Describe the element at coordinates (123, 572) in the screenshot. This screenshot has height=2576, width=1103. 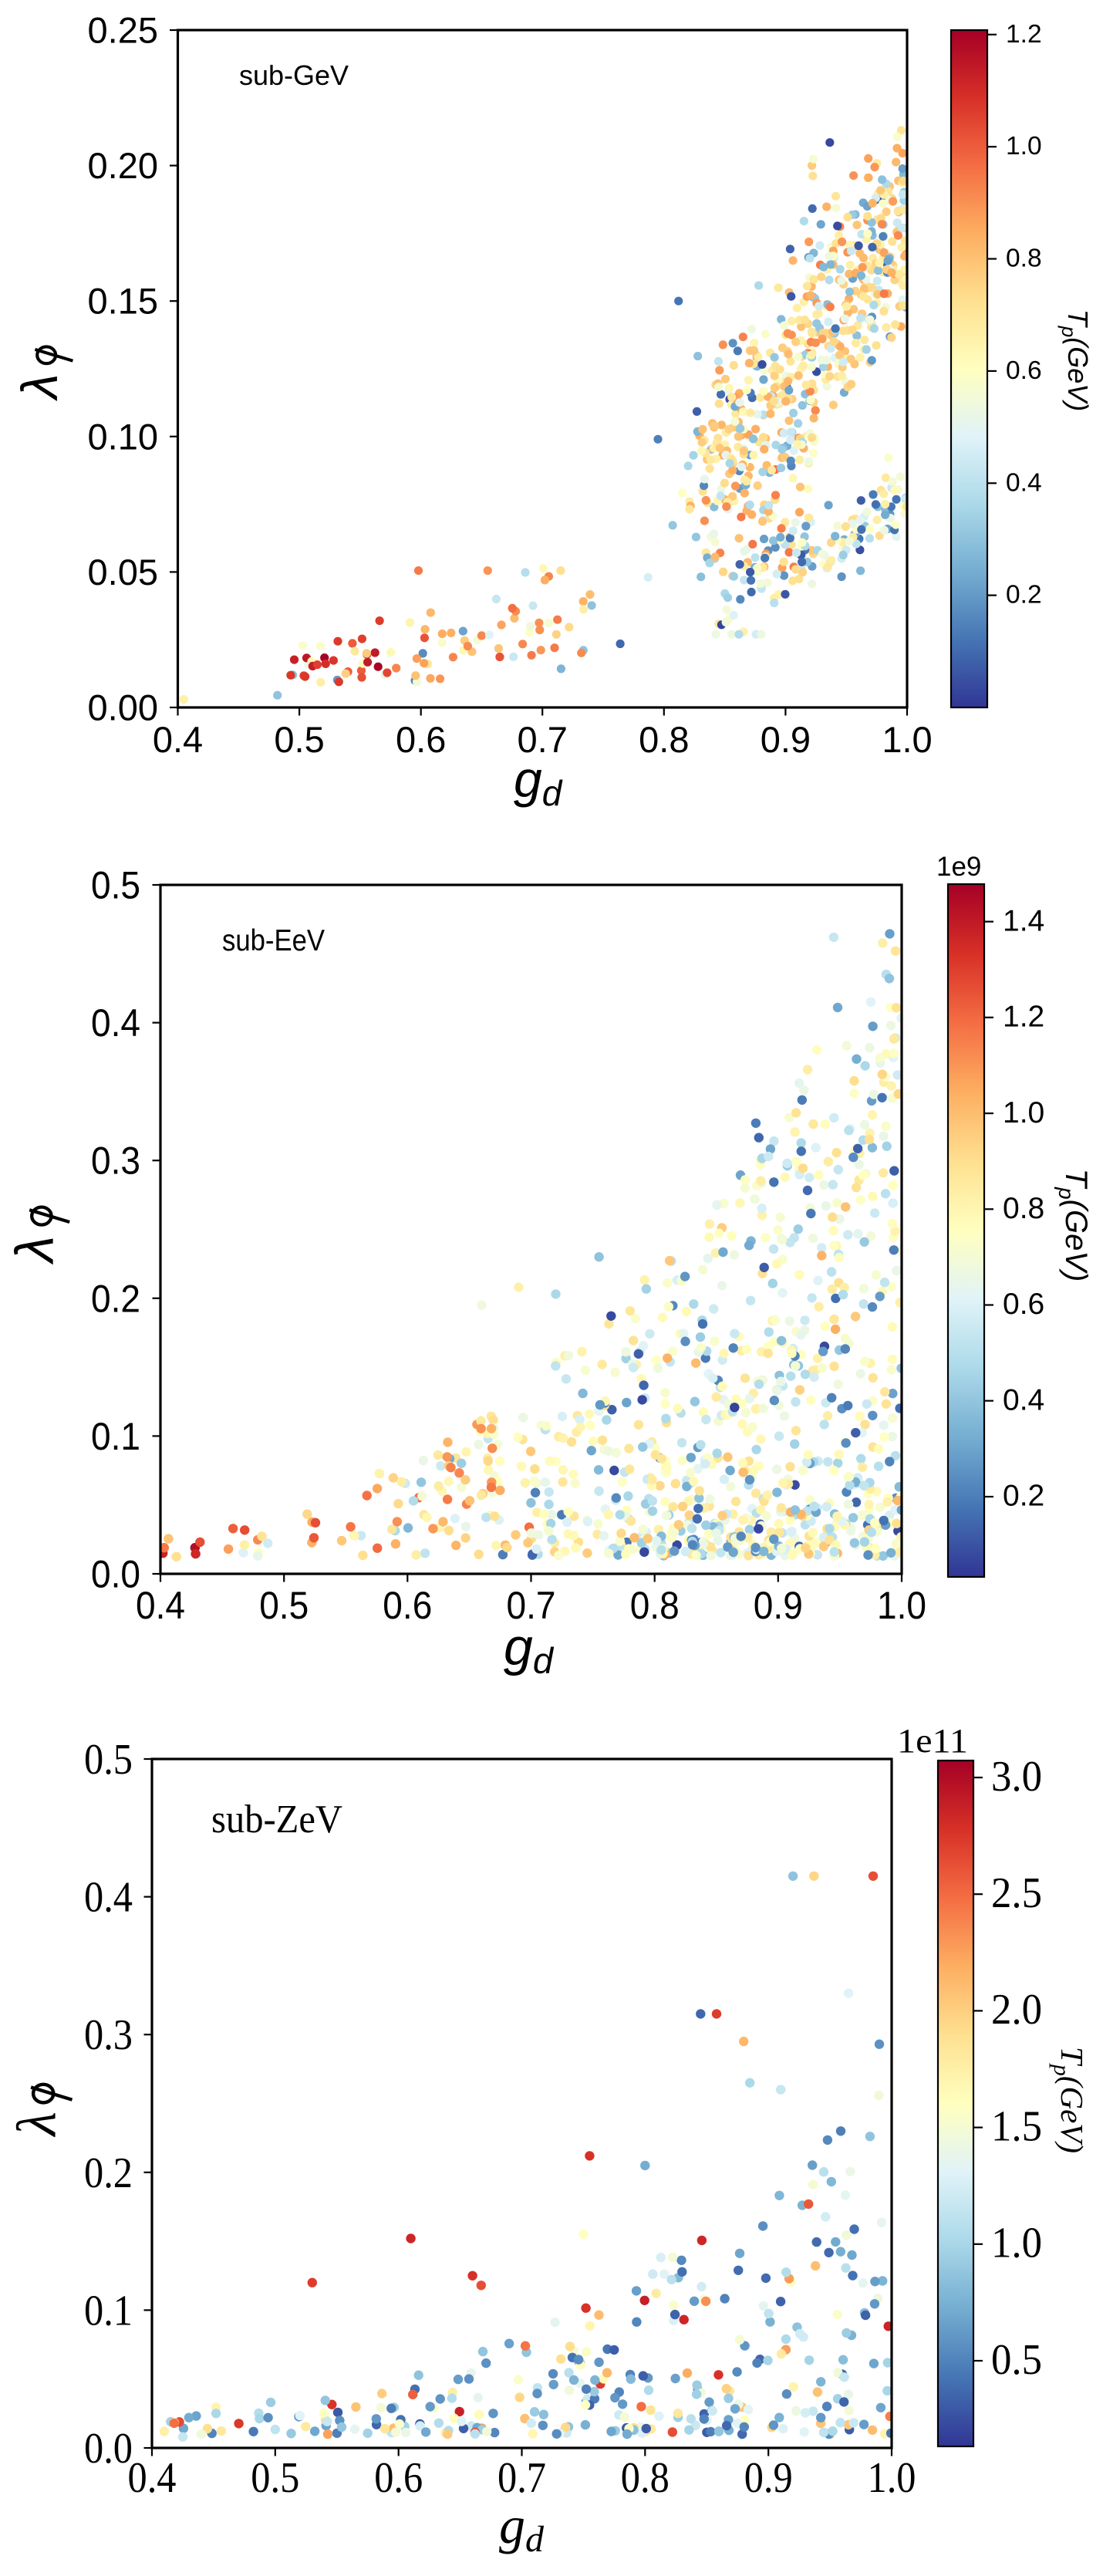
I see `svg-text: 0.05` at that location.